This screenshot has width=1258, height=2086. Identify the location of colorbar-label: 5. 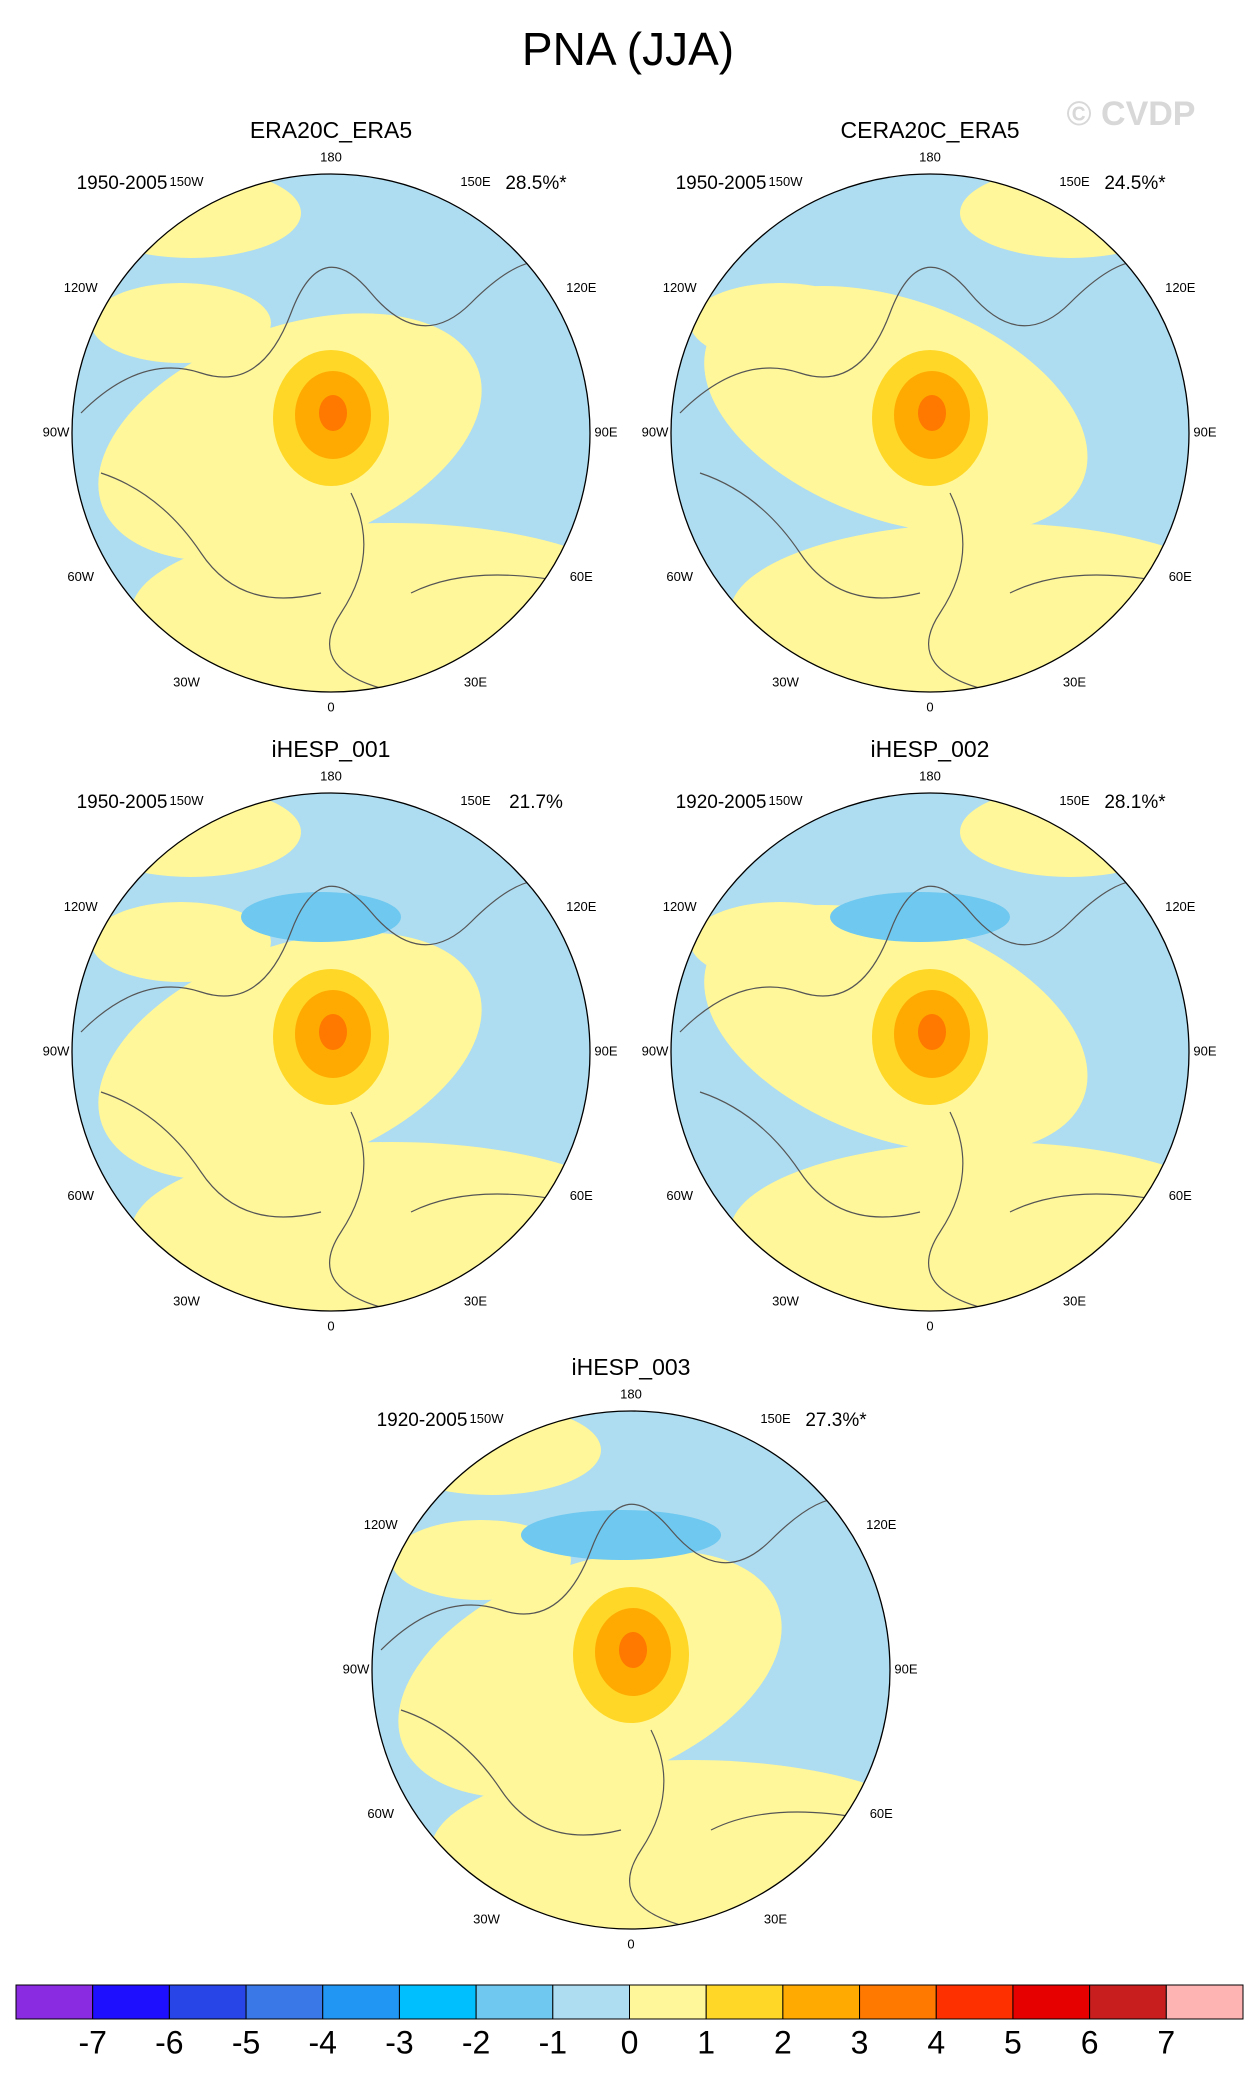
(1013, 2042).